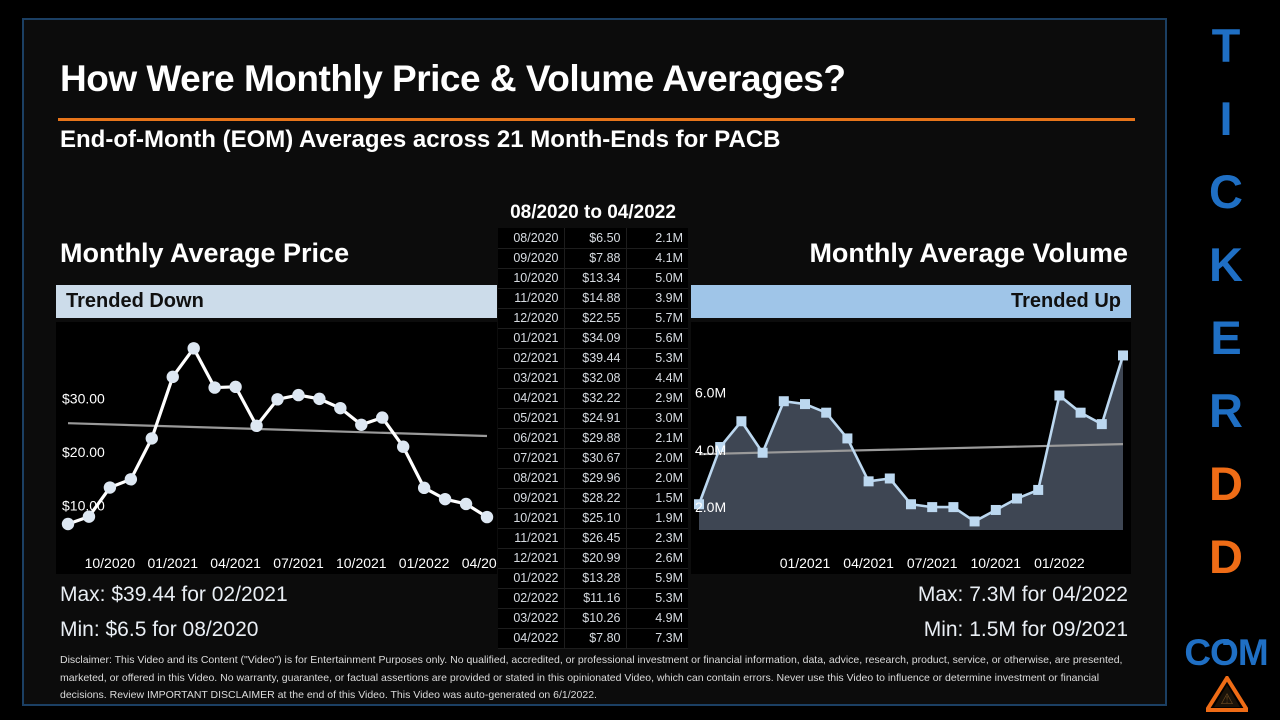 The width and height of the screenshot is (1280, 720). Describe the element at coordinates (205, 253) in the screenshot. I see `price-section-title: Monthly Average Price` at that location.